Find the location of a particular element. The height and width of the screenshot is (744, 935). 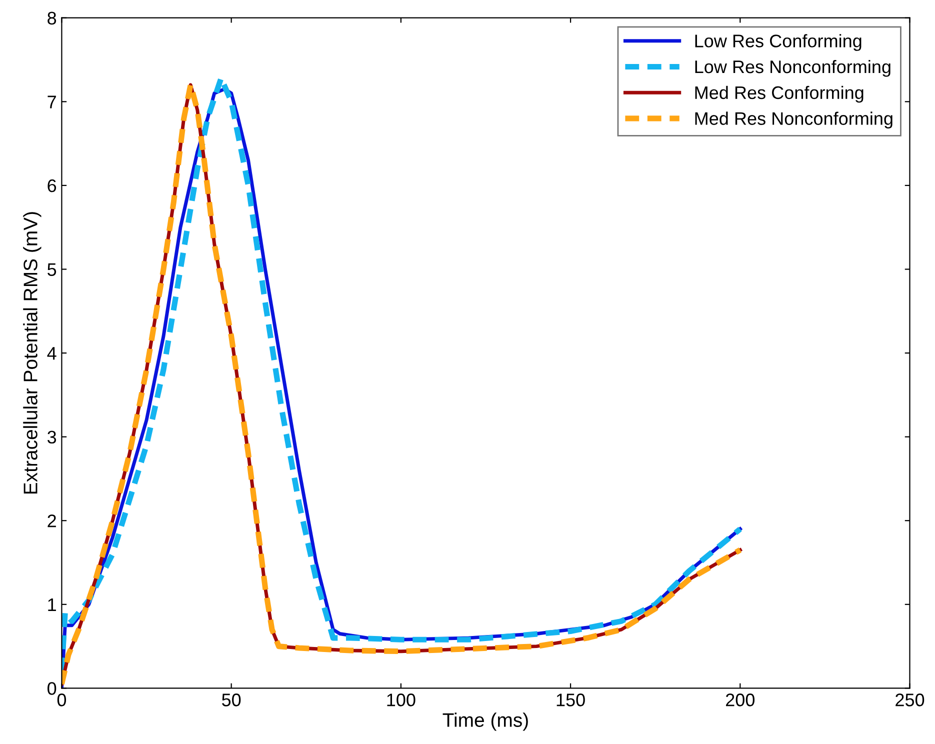

legend-label: Low Res Nonconforming is located at coordinates (792, 68).